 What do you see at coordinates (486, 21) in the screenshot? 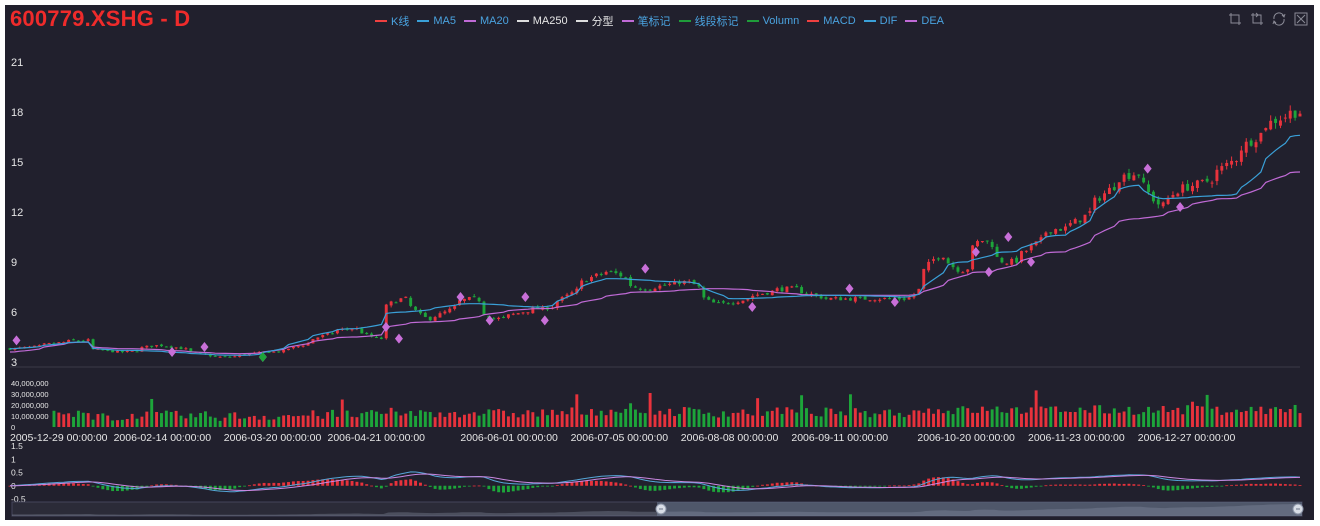
I see `legend-item-2: MA20` at bounding box center [486, 21].